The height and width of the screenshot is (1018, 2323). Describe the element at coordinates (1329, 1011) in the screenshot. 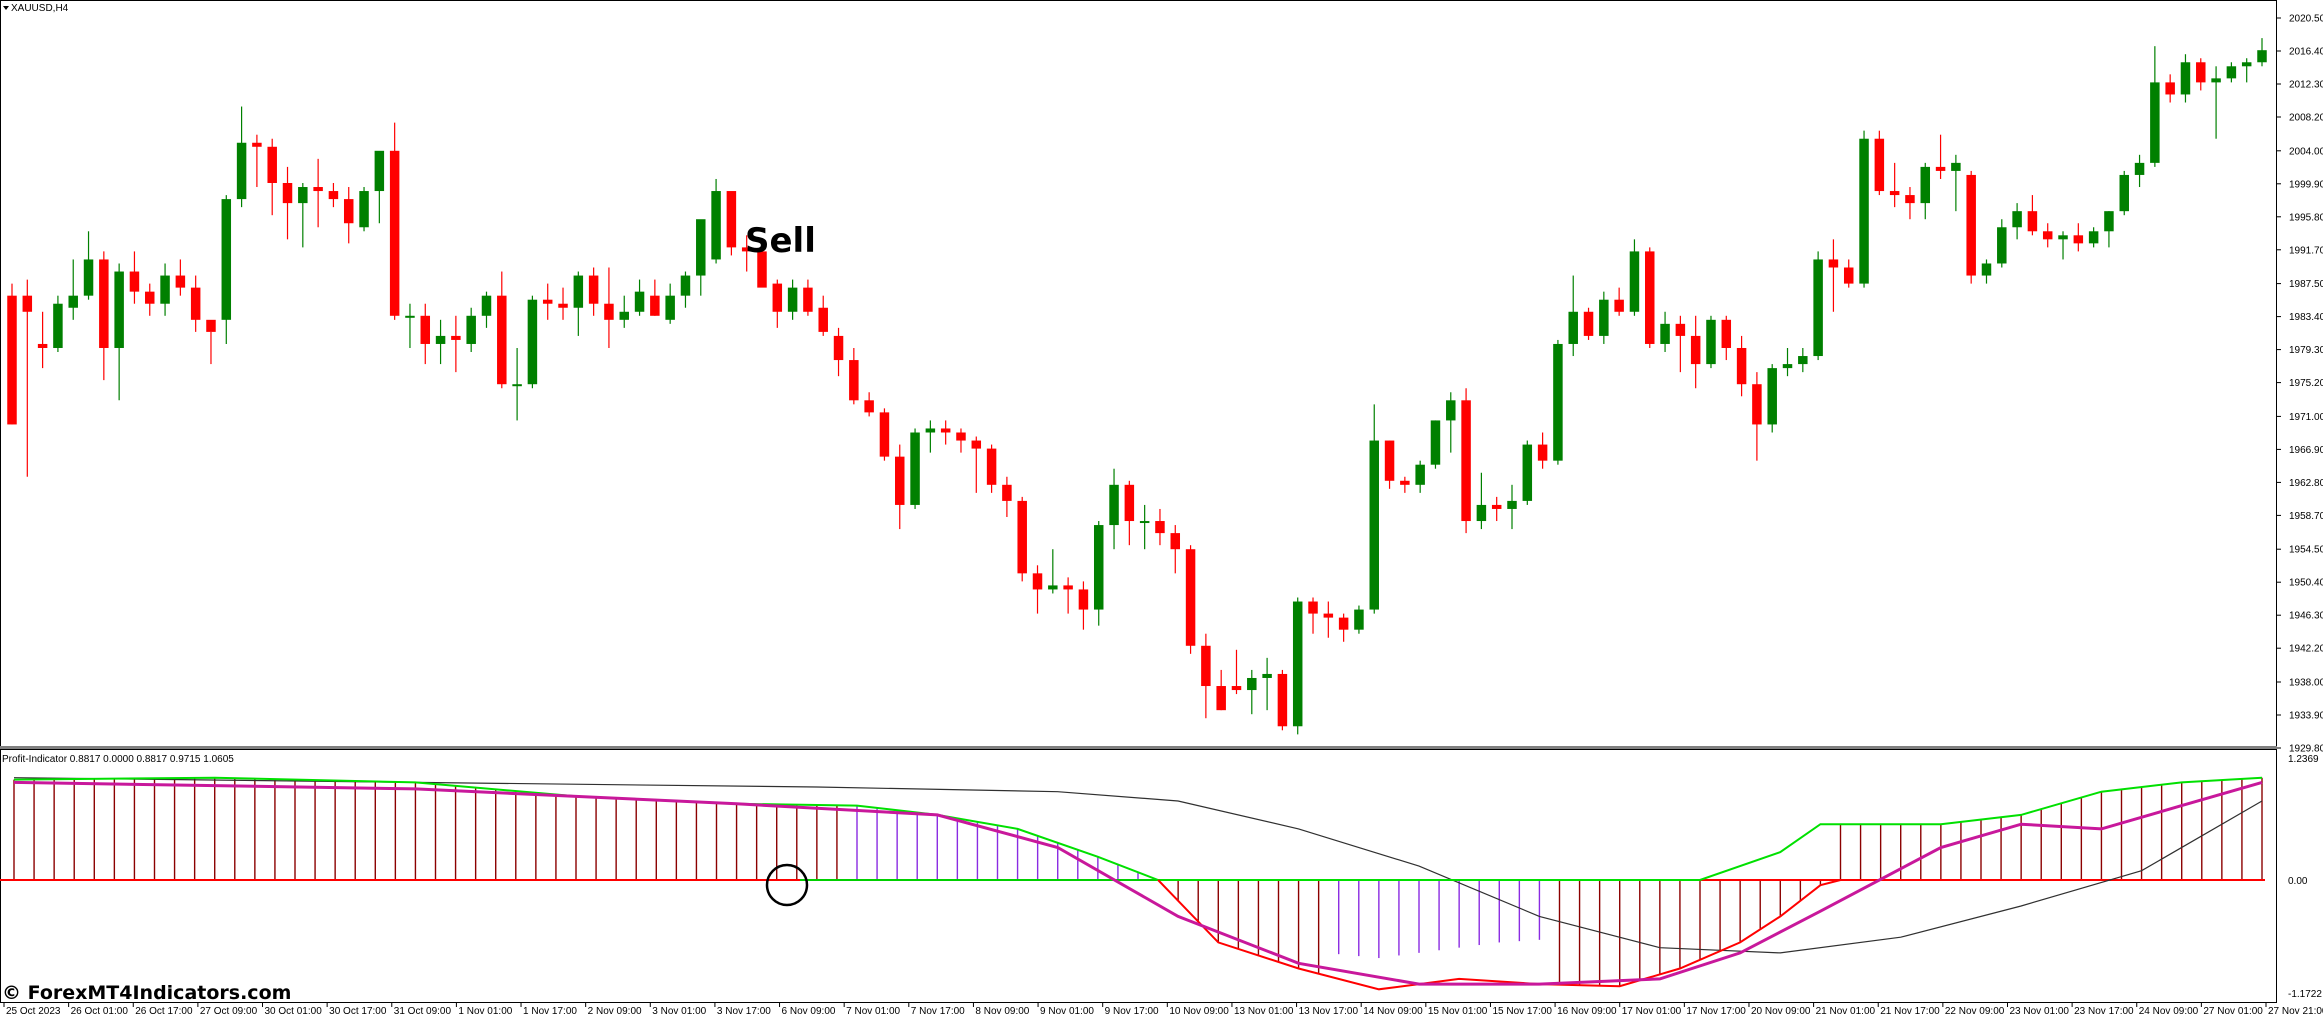

I see `time-axis-label: 13 Nov 17:00` at that location.